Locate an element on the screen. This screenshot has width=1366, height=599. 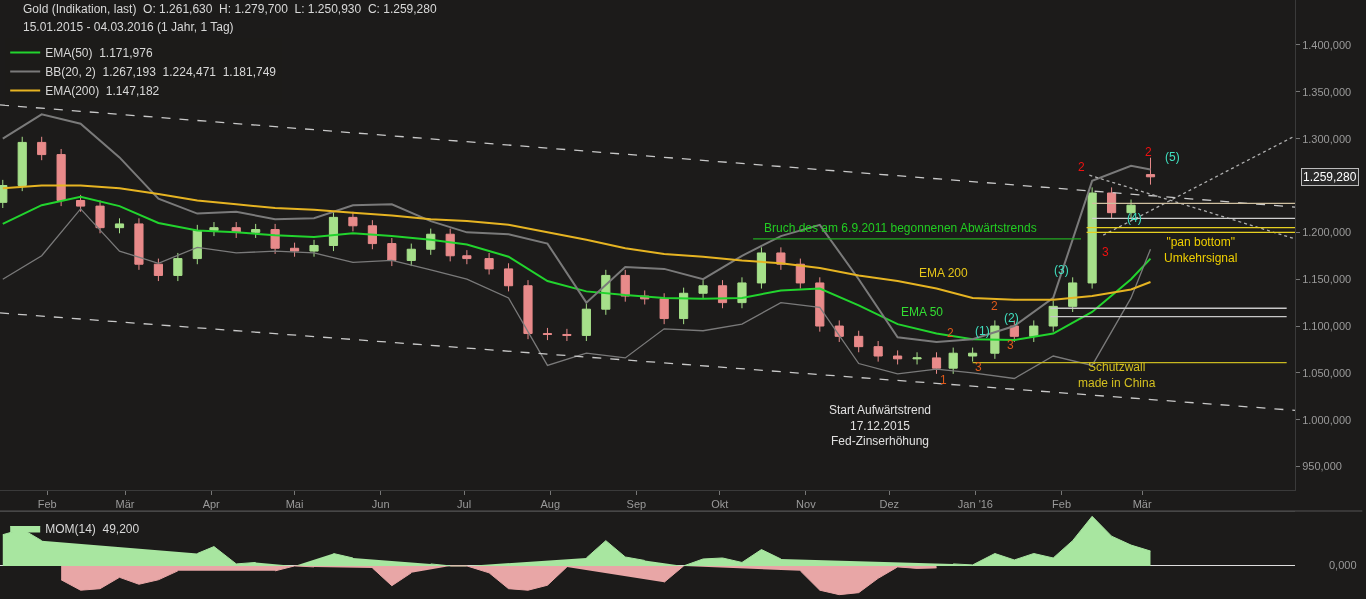
x-tick-label: Dez is located at coordinates (889, 504).